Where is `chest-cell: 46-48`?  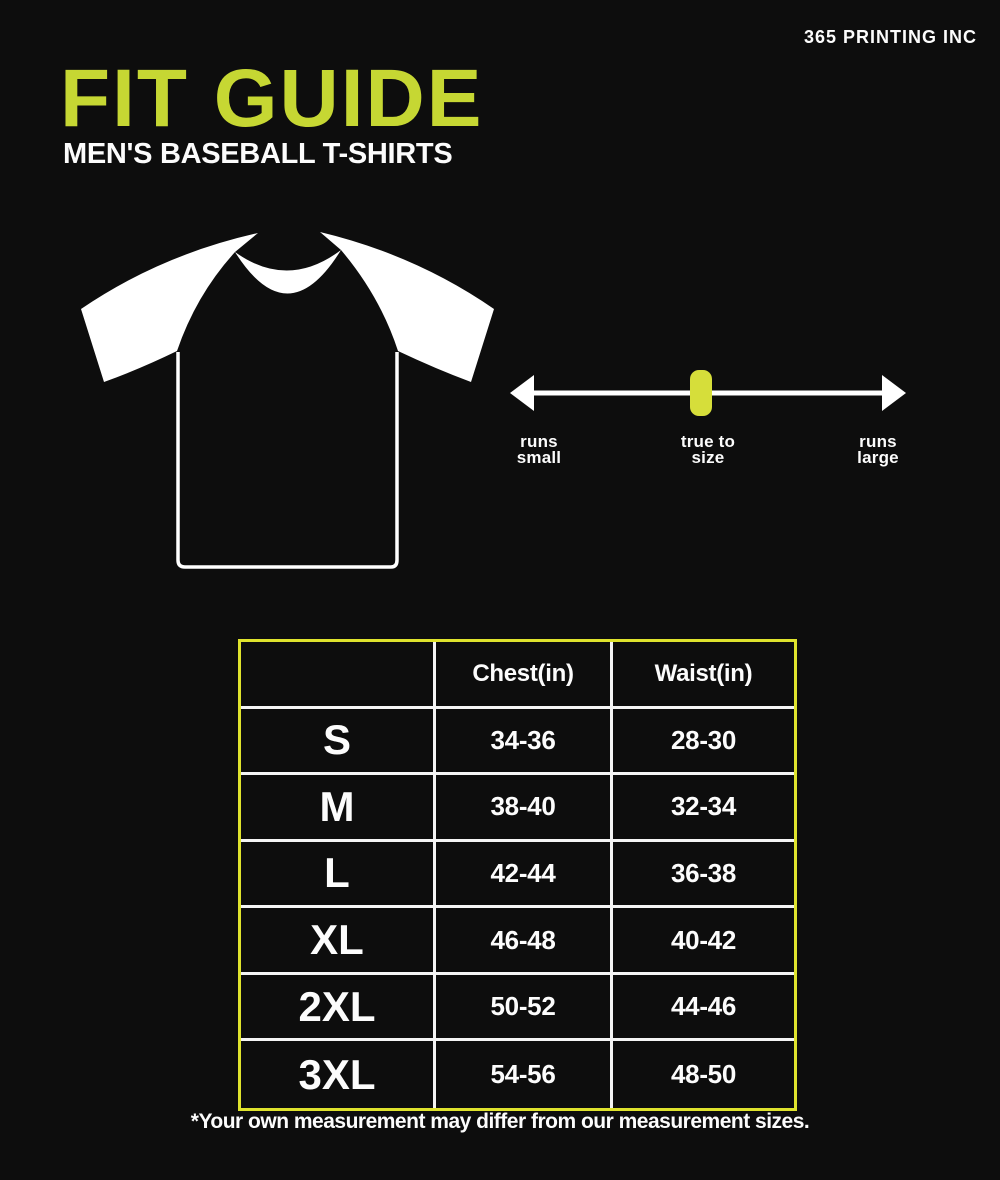 chest-cell: 46-48 is located at coordinates (524, 941).